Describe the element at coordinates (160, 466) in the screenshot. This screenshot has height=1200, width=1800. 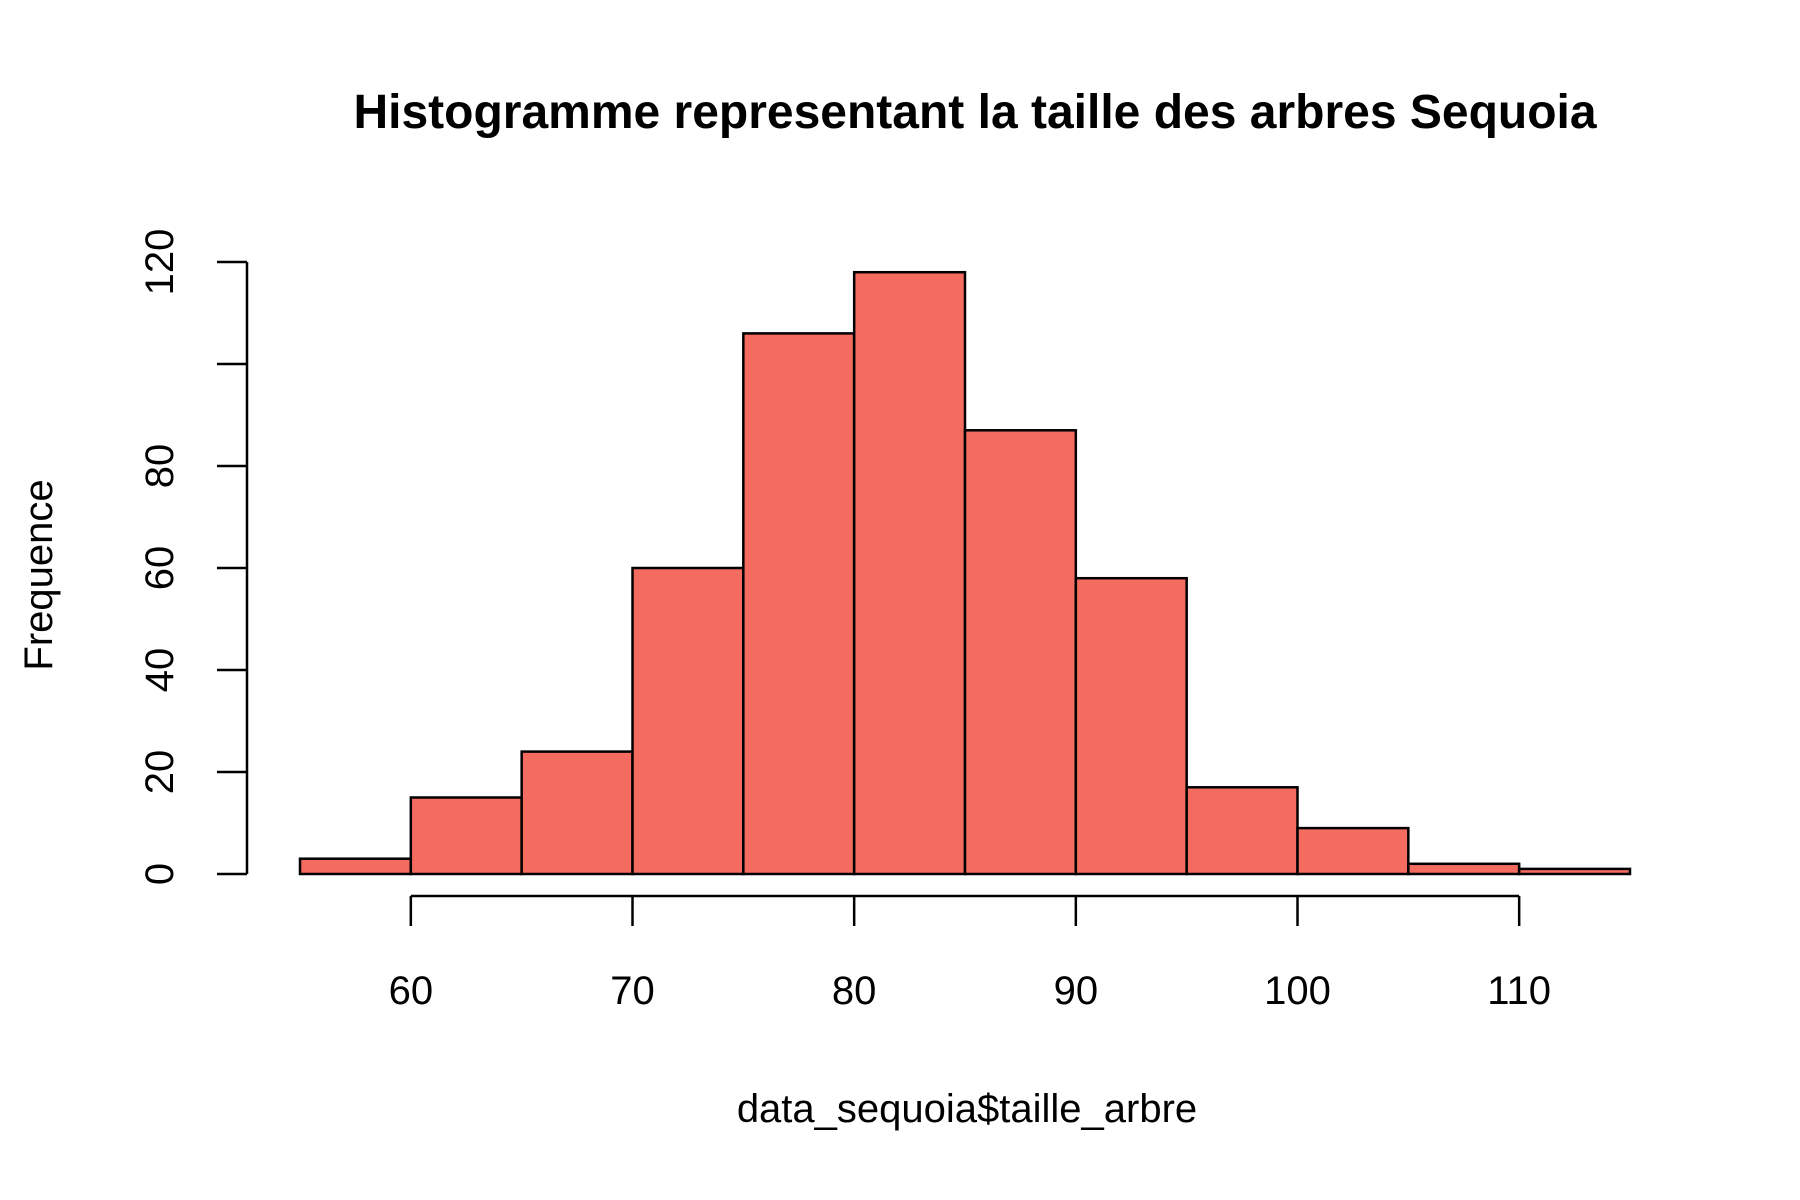
I see `y-tick-label: 80` at that location.